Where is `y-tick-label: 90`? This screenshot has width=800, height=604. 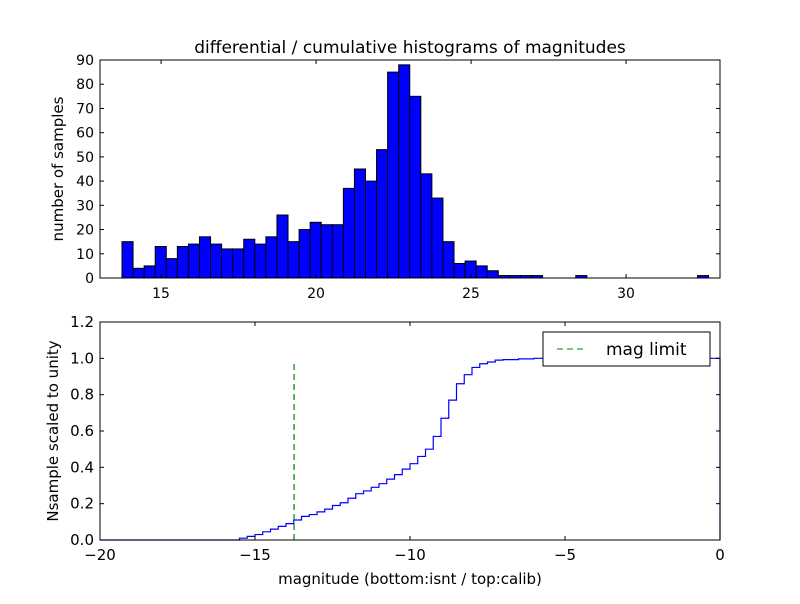 y-tick-label: 90 is located at coordinates (85, 61).